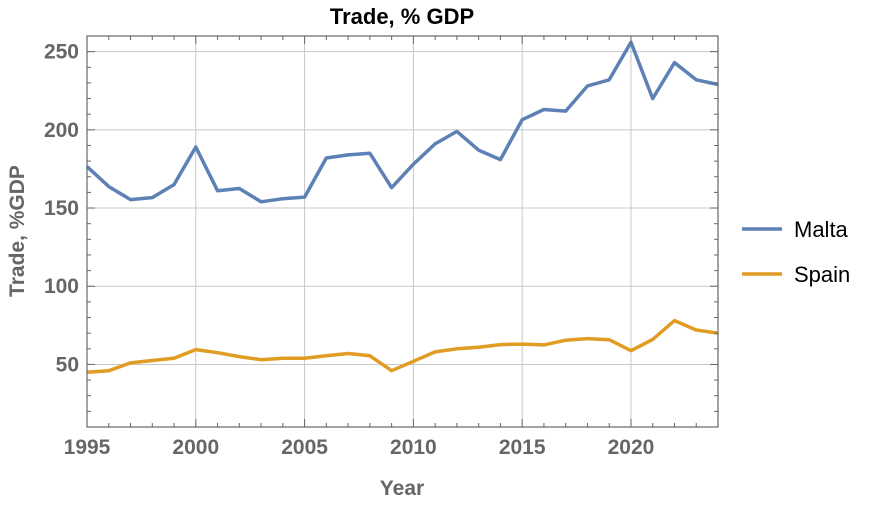 This screenshot has height=509, width=870. What do you see at coordinates (87, 447) in the screenshot?
I see `x-tick-label: 1995` at bounding box center [87, 447].